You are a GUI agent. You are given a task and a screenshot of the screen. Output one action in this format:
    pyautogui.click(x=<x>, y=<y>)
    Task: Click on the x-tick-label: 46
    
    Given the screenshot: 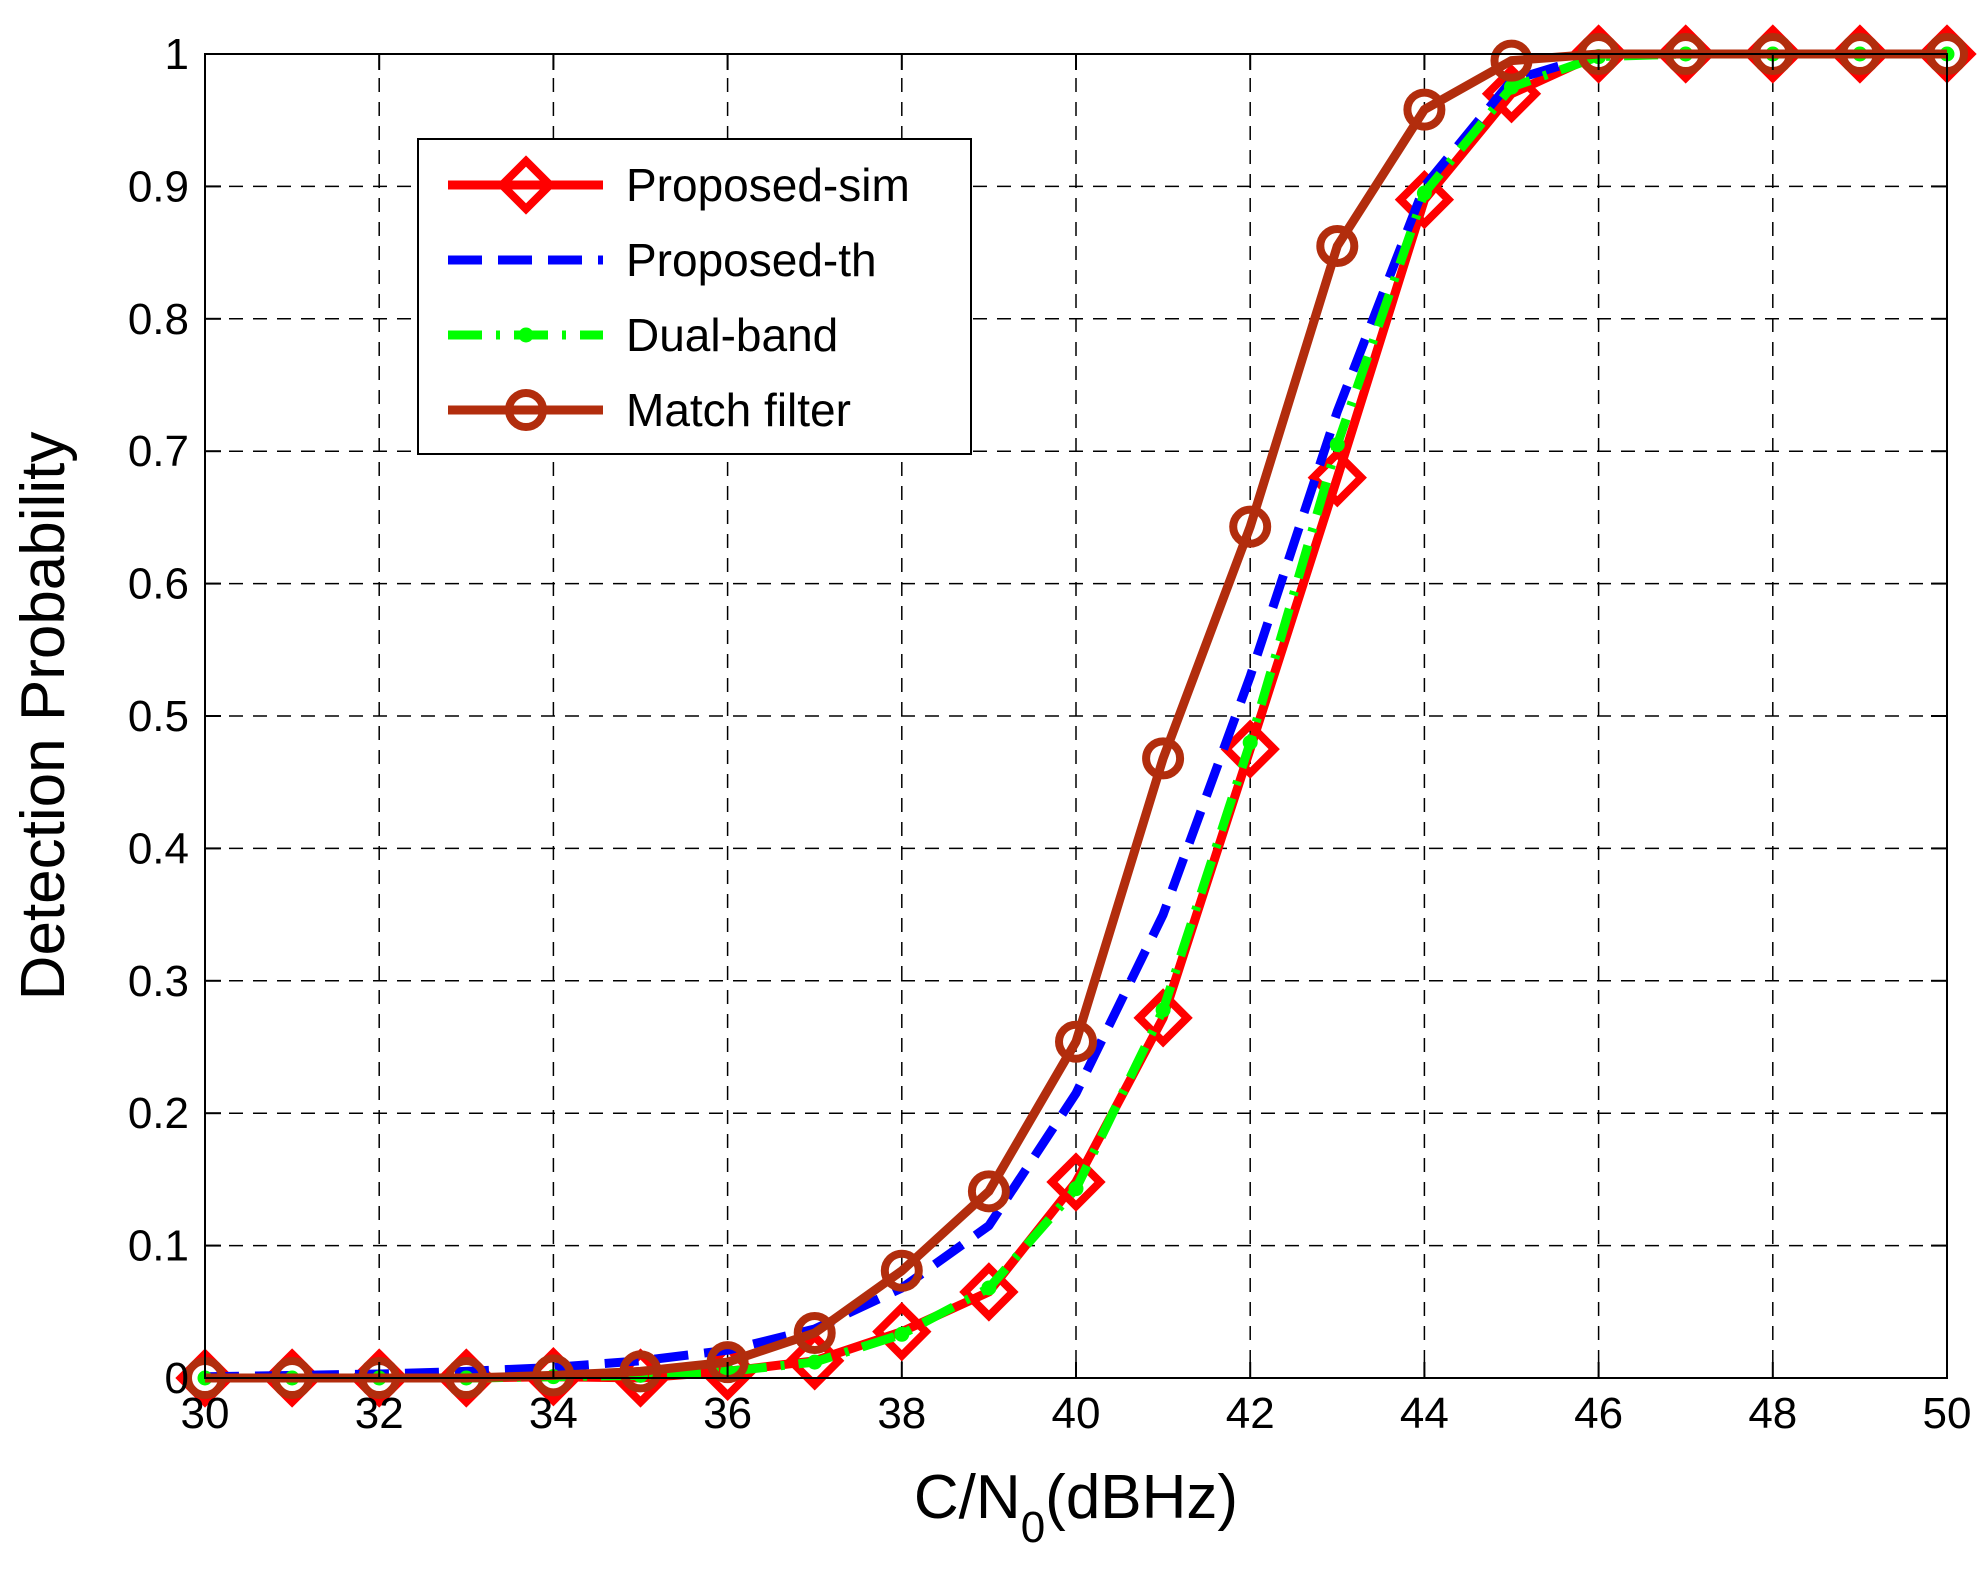 What is the action you would take?
    pyautogui.click(x=1598, y=1413)
    